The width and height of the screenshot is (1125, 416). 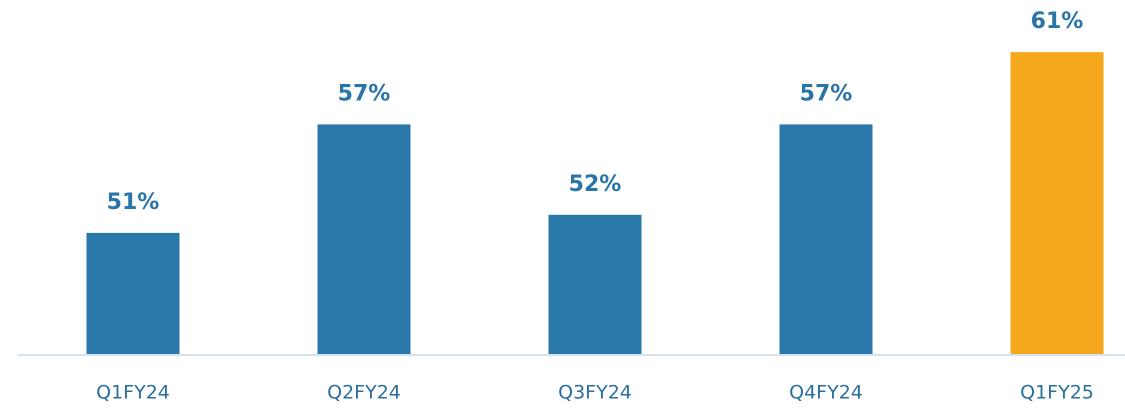 I want to click on x-tick-label: Q2FY24, so click(x=364, y=393).